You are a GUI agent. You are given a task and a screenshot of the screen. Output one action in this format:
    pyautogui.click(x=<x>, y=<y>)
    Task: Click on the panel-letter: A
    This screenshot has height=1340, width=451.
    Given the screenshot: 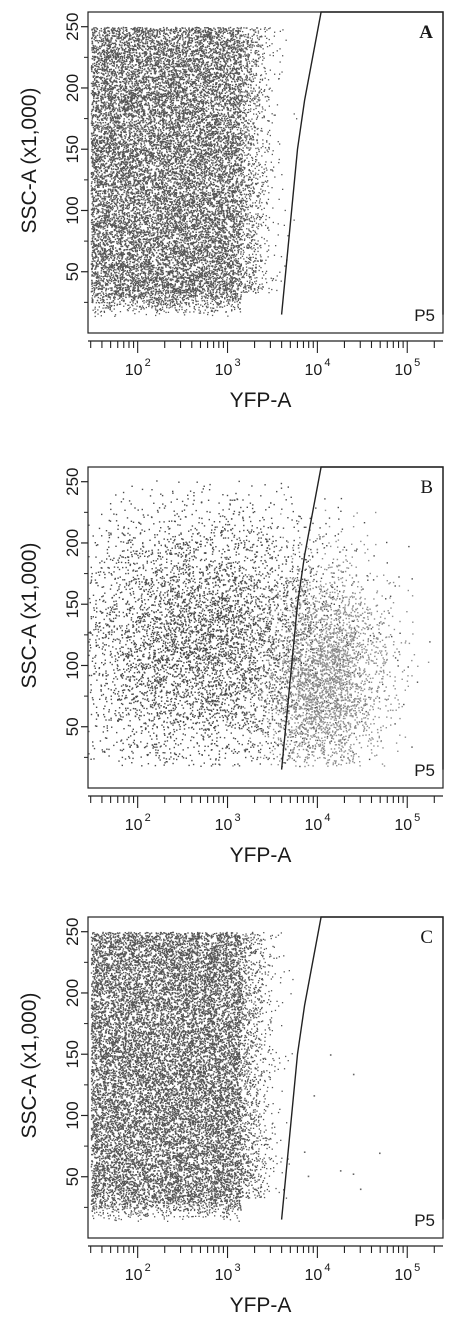 What is the action you would take?
    pyautogui.click(x=426, y=32)
    